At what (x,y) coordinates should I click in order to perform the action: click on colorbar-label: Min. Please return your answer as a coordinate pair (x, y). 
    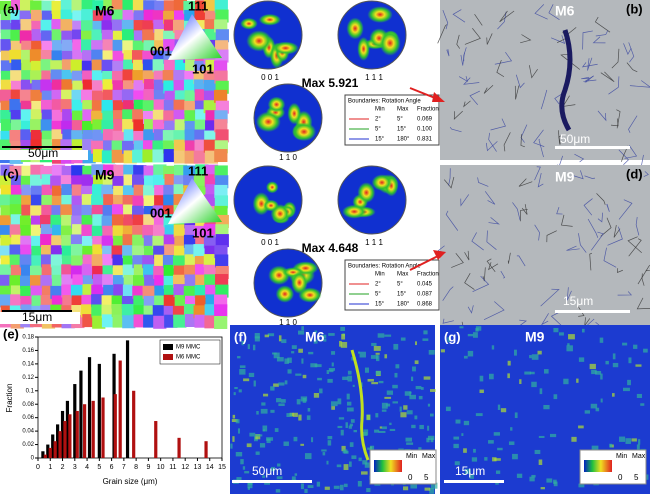
    Looking at the image, I should click on (621, 456).